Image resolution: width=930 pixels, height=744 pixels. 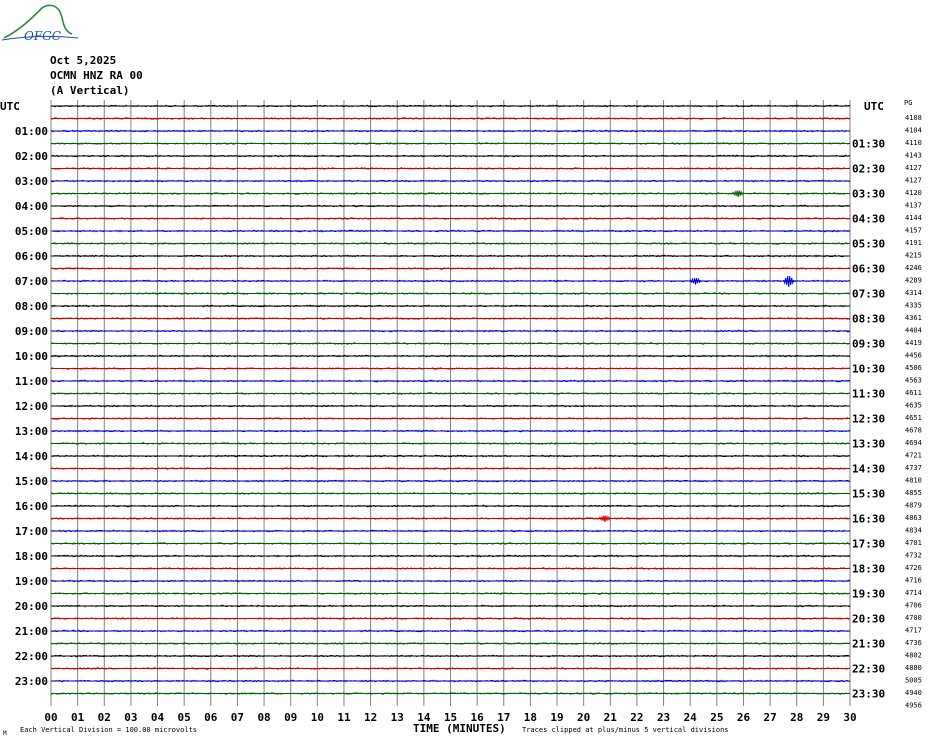 What do you see at coordinates (913, 506) in the screenshot?
I see `trace-offset-label: 4879` at bounding box center [913, 506].